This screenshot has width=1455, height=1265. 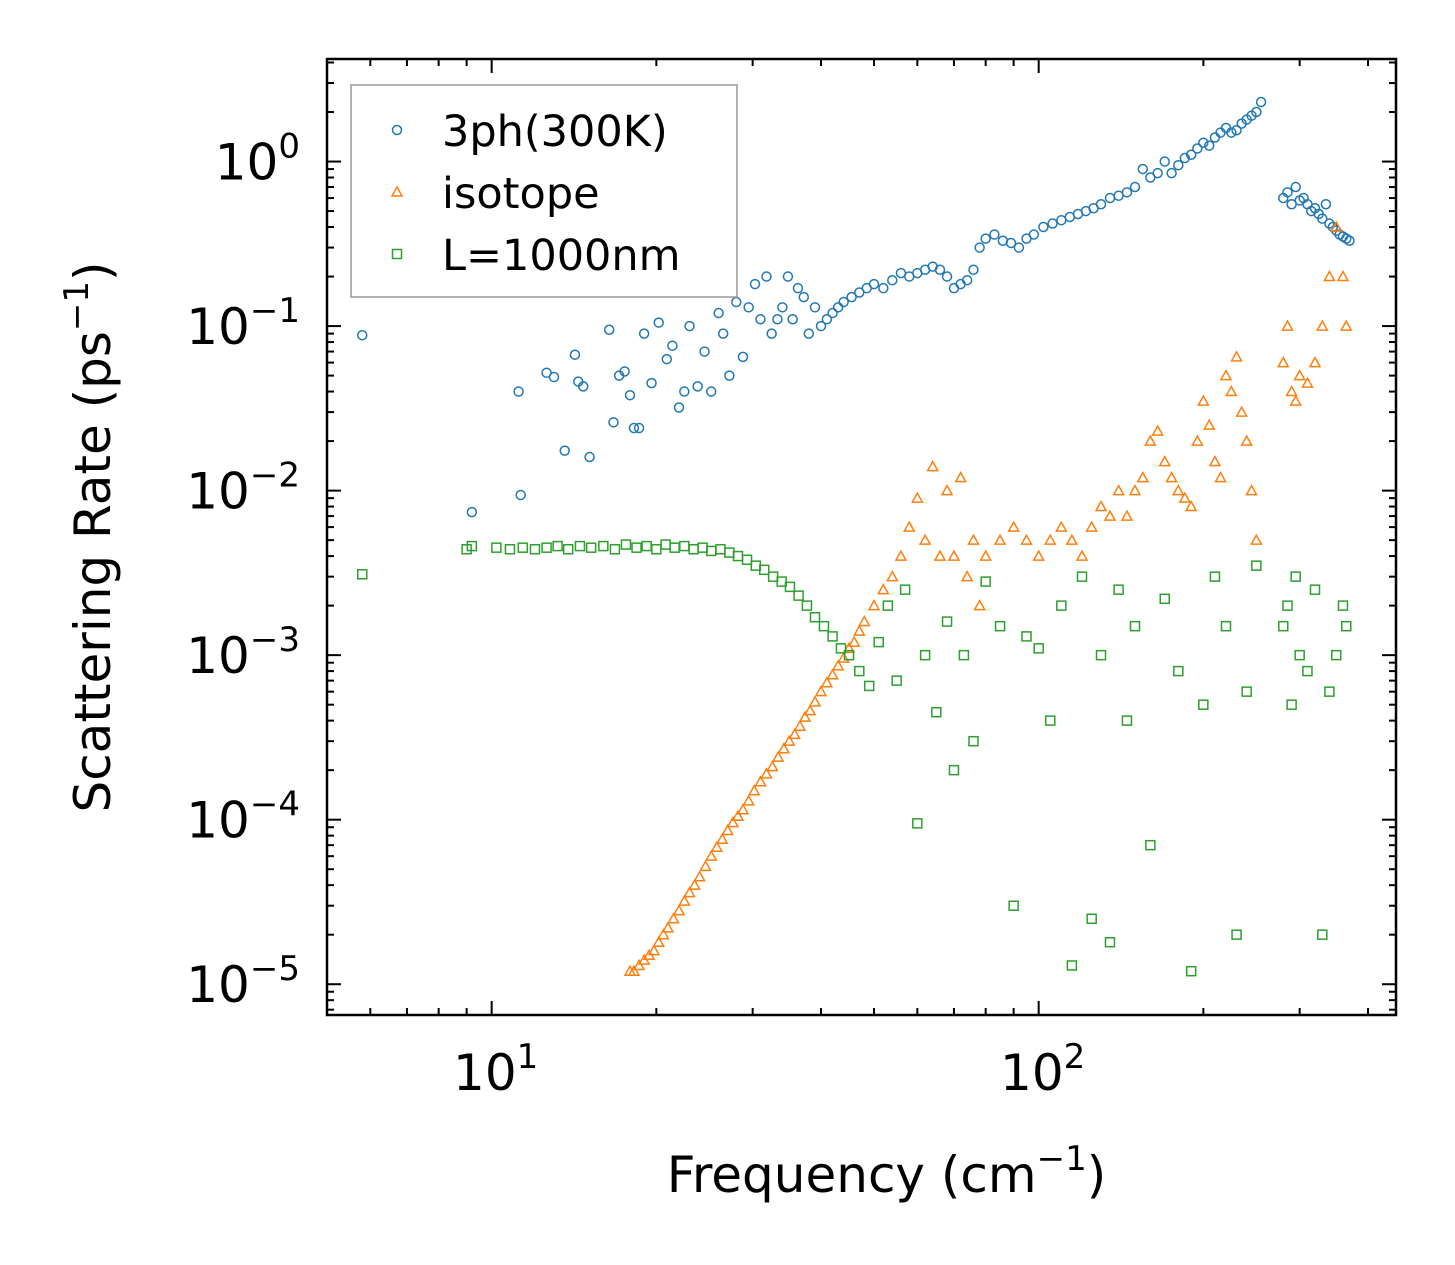 What do you see at coordinates (257, 159) in the screenshot?
I see `y-tick-label: 10⁰` at bounding box center [257, 159].